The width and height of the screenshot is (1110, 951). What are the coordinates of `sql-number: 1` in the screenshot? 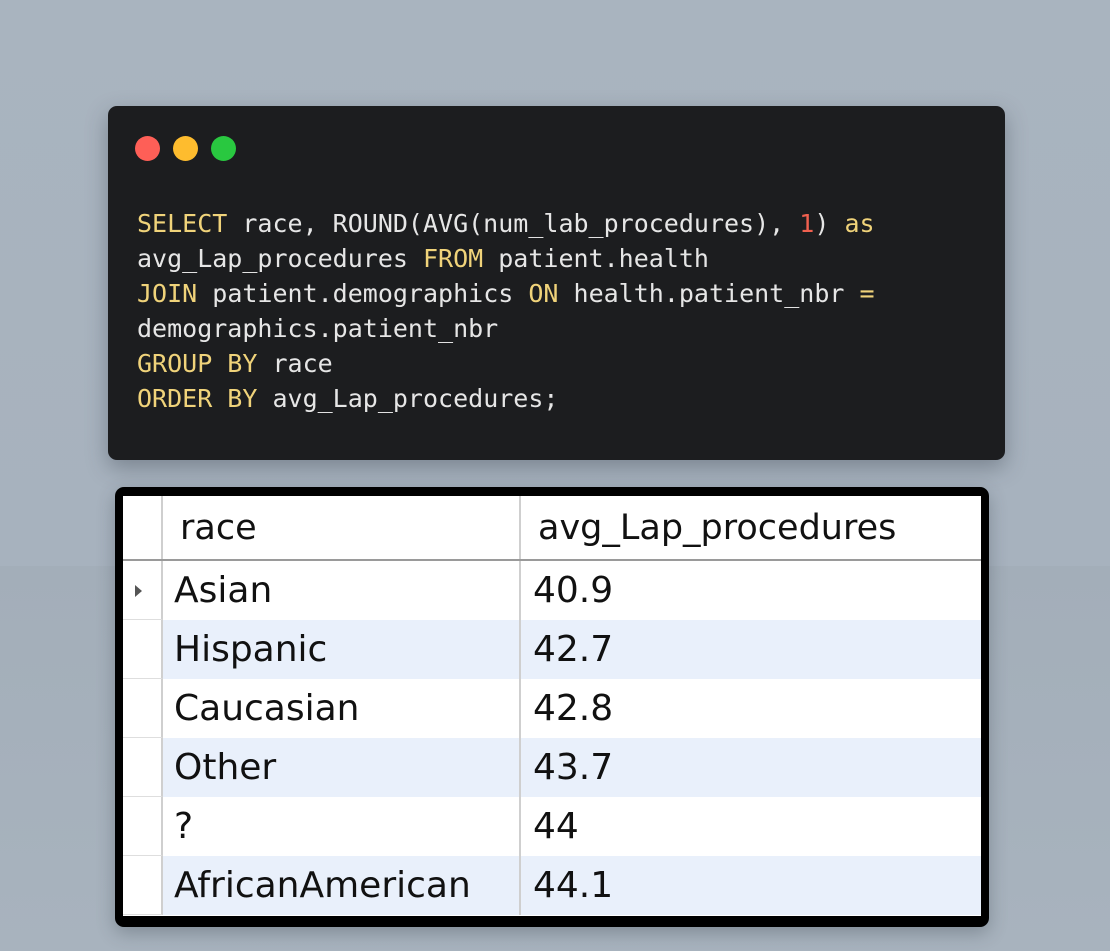 It's located at (807, 223).